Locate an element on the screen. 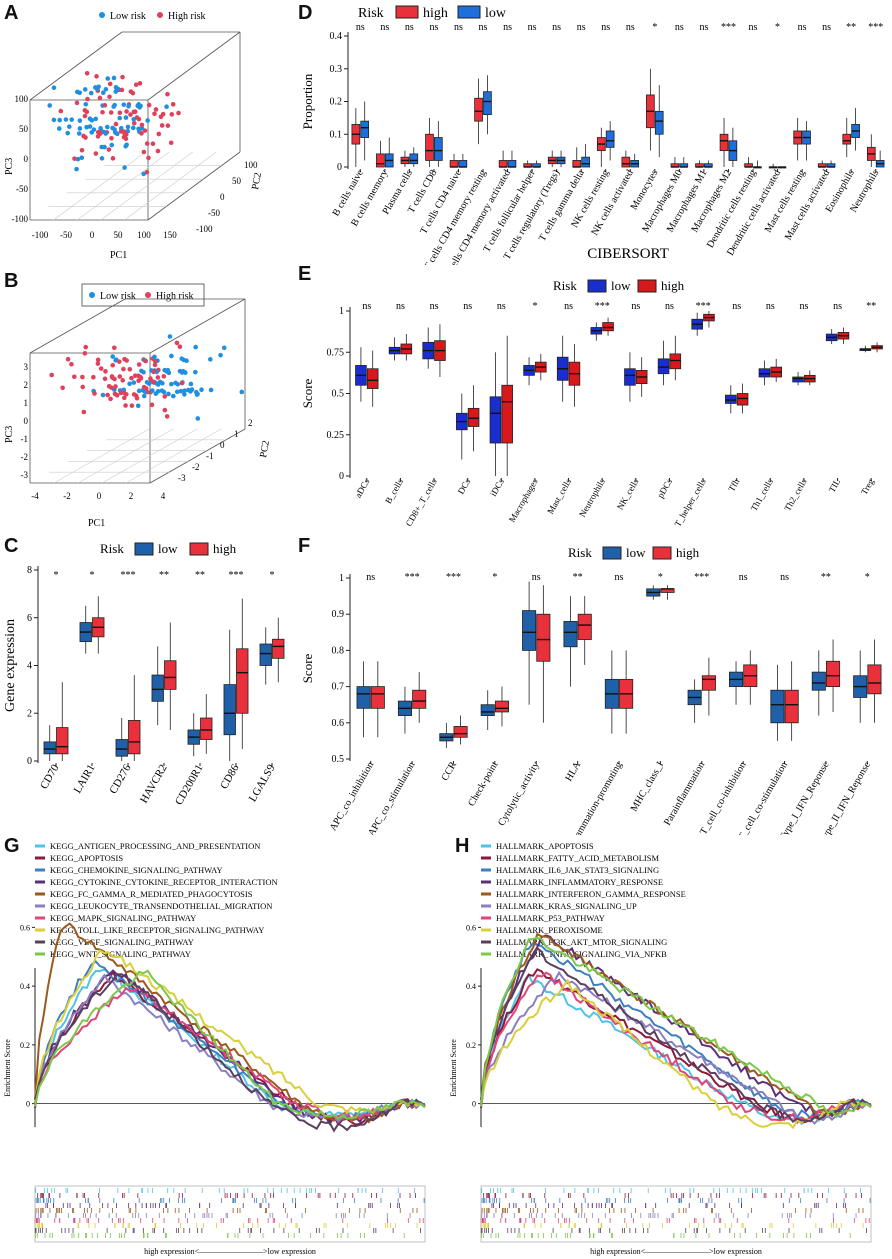  axis-x-label-b: PC1 is located at coordinates (96, 523).